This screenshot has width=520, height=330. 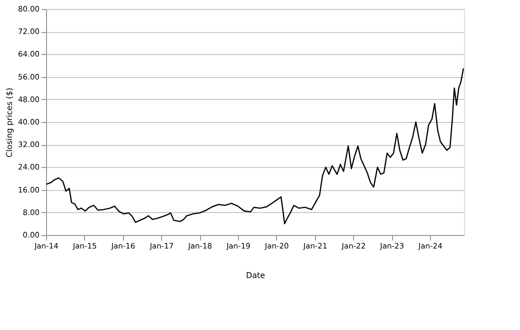 What do you see at coordinates (256, 275) in the screenshot?
I see `x-axis-title: Date` at bounding box center [256, 275].